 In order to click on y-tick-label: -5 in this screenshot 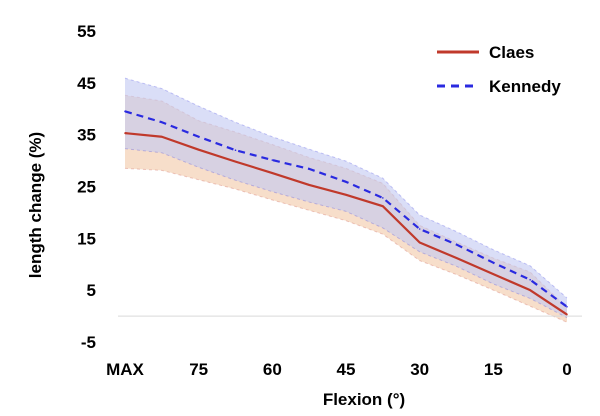, I will do `click(88, 342)`.